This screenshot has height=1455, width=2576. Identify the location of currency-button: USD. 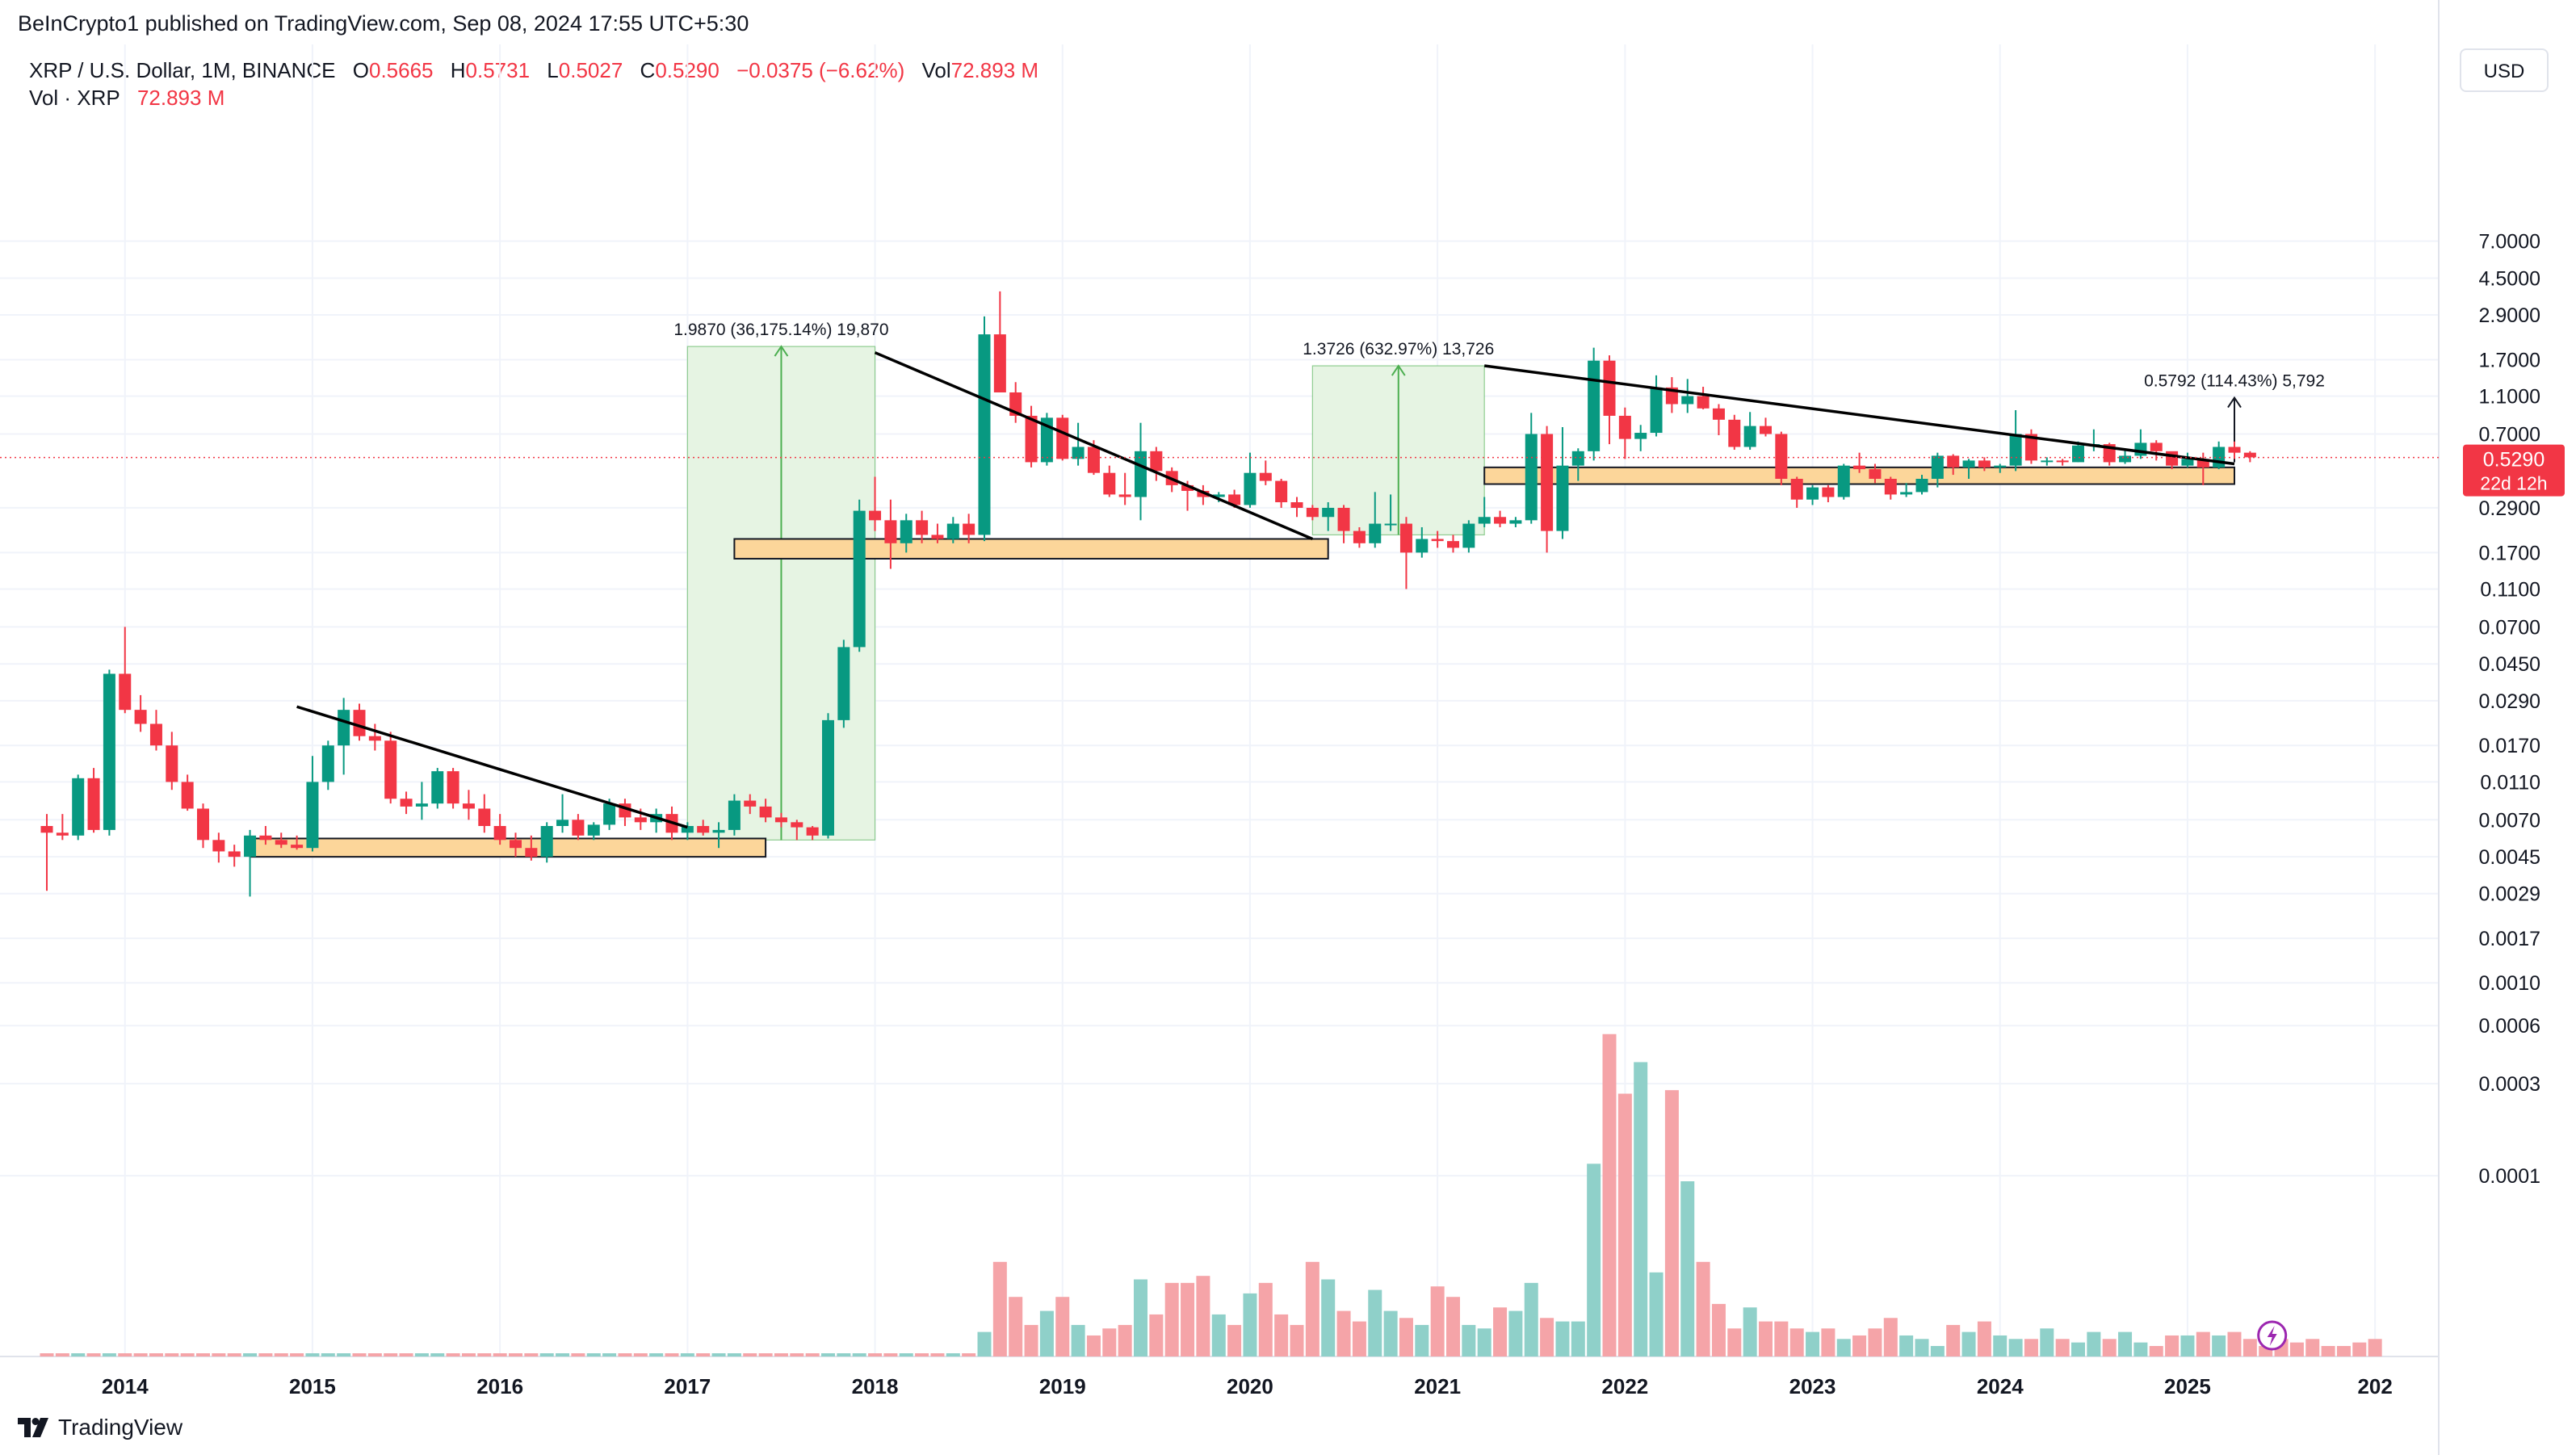
(2504, 70).